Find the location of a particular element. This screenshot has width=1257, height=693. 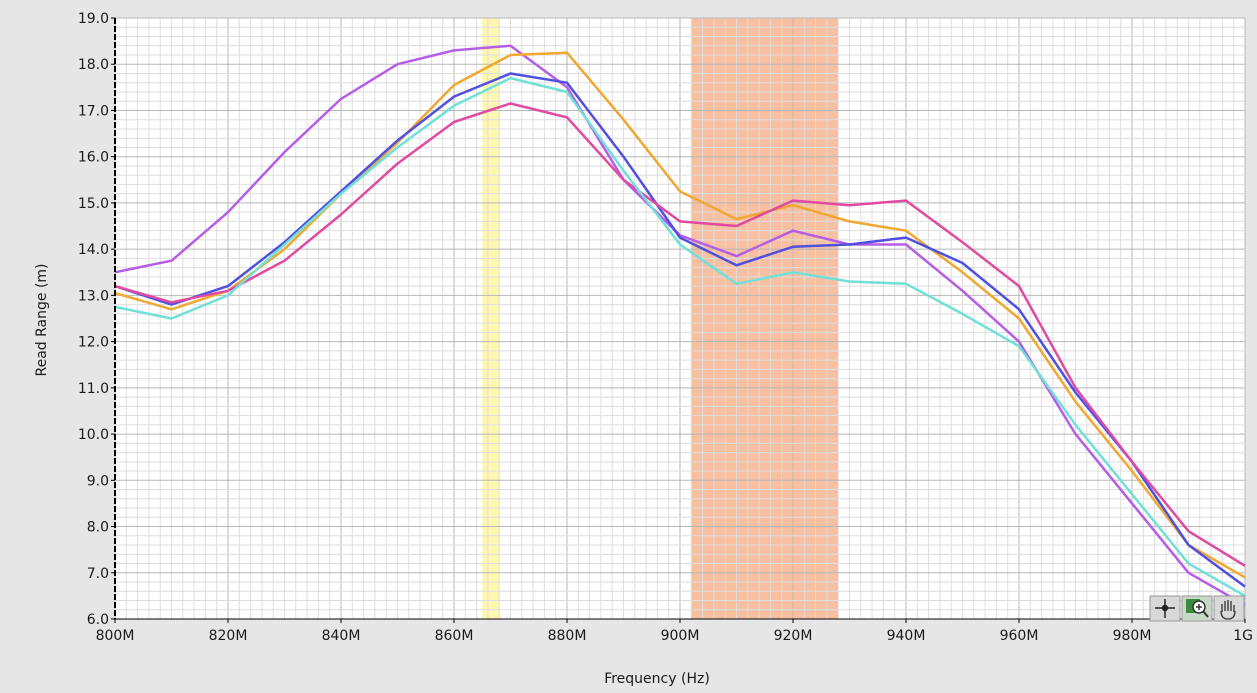

x-tick-label: 860M is located at coordinates (454, 636).